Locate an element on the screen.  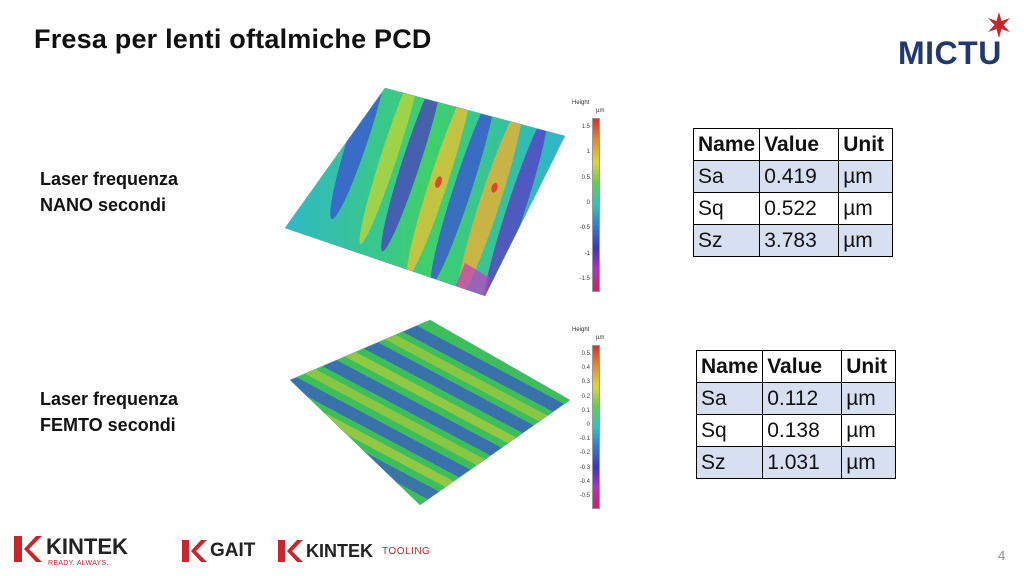
page-number: 4 is located at coordinates (1002, 555).